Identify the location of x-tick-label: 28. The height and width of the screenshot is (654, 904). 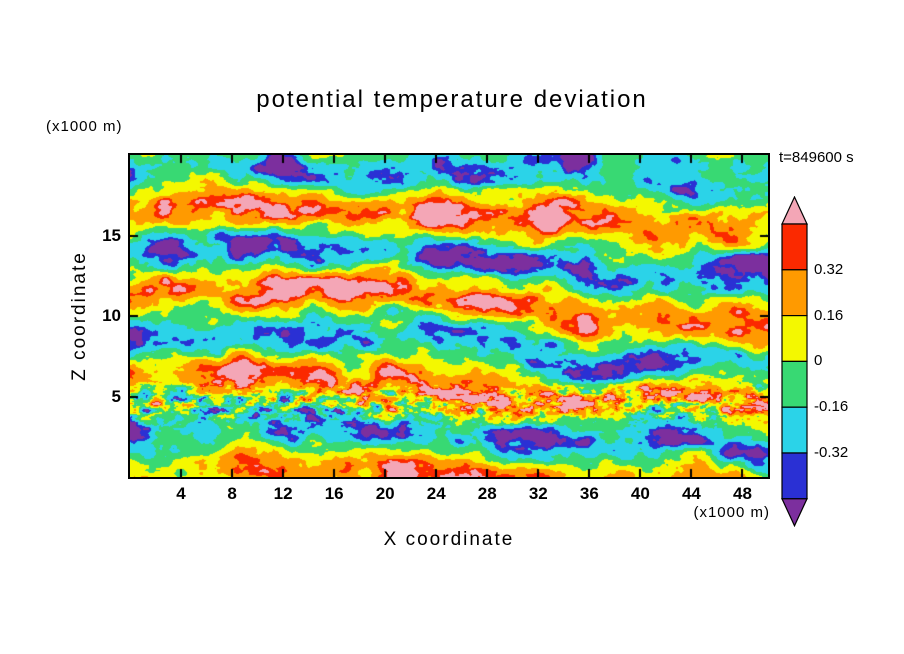
(487, 493).